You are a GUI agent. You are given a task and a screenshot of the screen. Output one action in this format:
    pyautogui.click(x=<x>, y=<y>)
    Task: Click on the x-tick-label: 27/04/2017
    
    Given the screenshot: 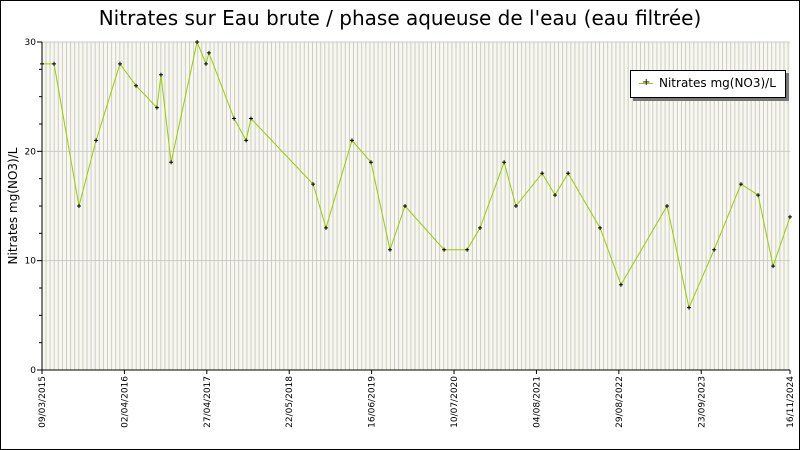 What is the action you would take?
    pyautogui.click(x=208, y=402)
    